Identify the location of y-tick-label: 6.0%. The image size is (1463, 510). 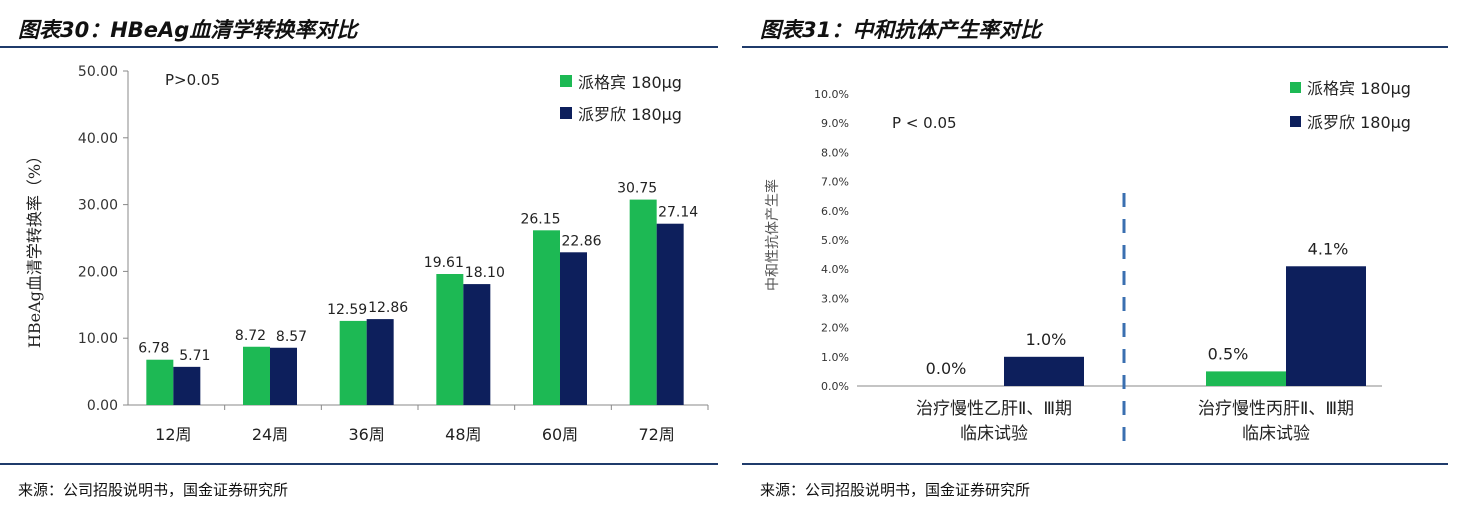
(835, 211).